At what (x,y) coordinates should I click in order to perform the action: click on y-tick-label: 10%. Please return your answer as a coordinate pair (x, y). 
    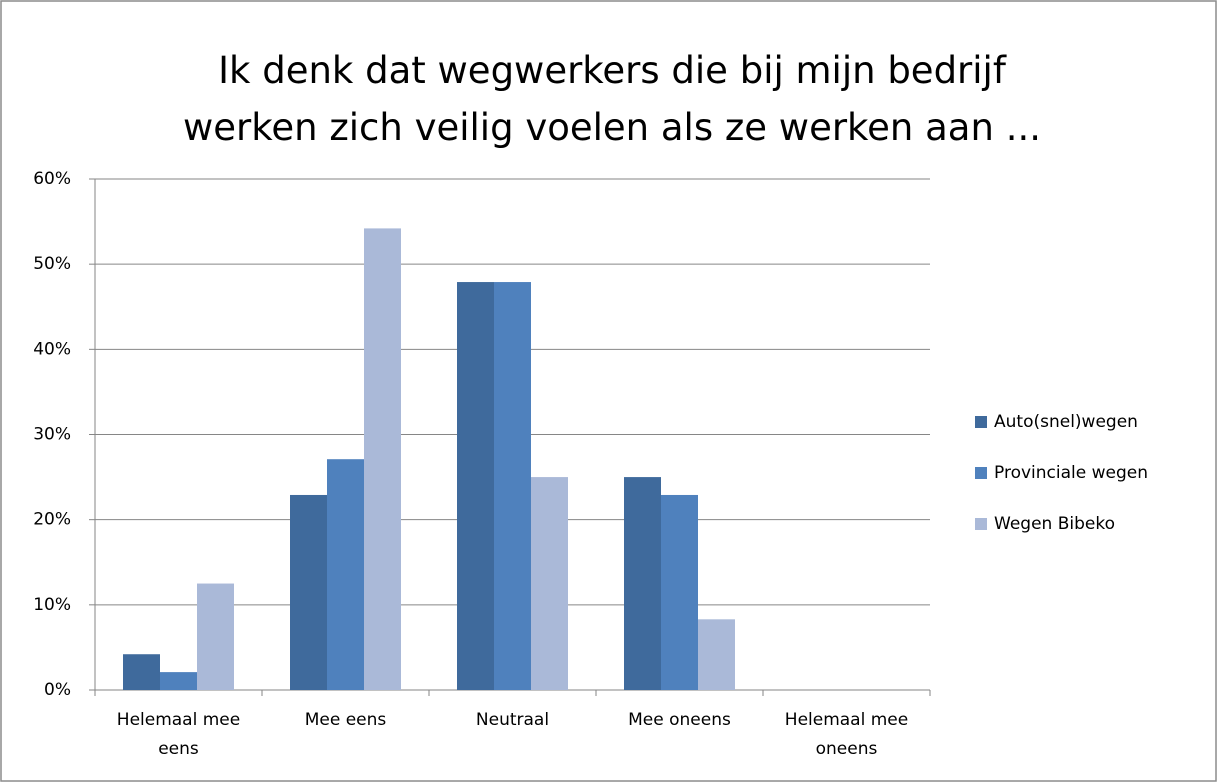
    Looking at the image, I should click on (52, 605).